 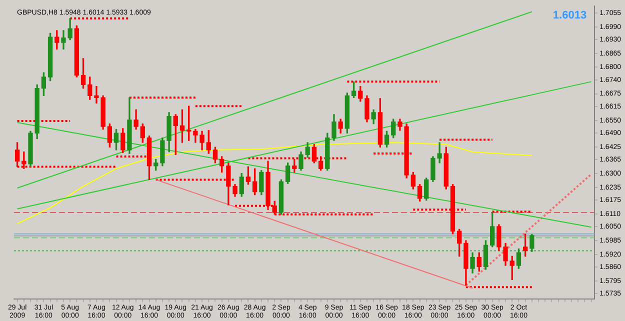 I want to click on annotation: 1.6013, so click(x=569, y=16).